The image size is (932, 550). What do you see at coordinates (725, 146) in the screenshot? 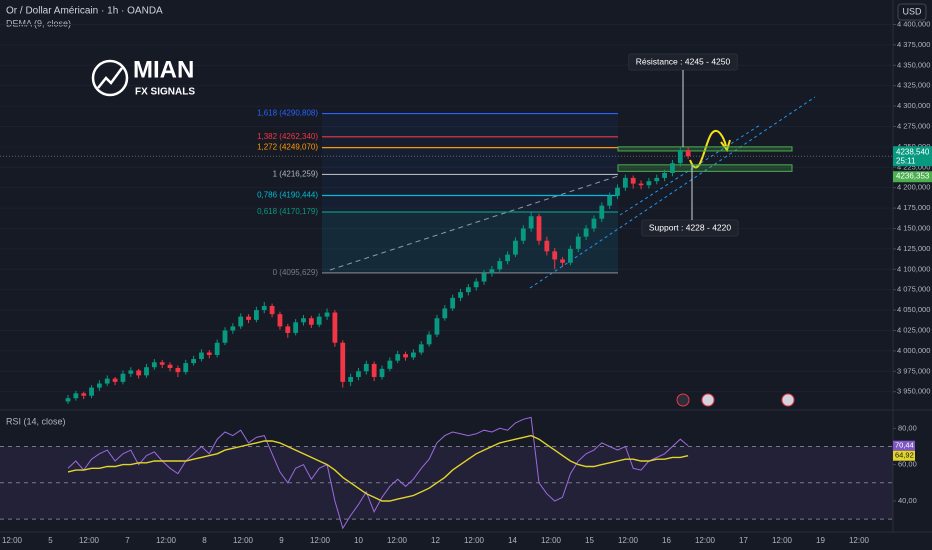
I see `projection-arrow` at bounding box center [725, 146].